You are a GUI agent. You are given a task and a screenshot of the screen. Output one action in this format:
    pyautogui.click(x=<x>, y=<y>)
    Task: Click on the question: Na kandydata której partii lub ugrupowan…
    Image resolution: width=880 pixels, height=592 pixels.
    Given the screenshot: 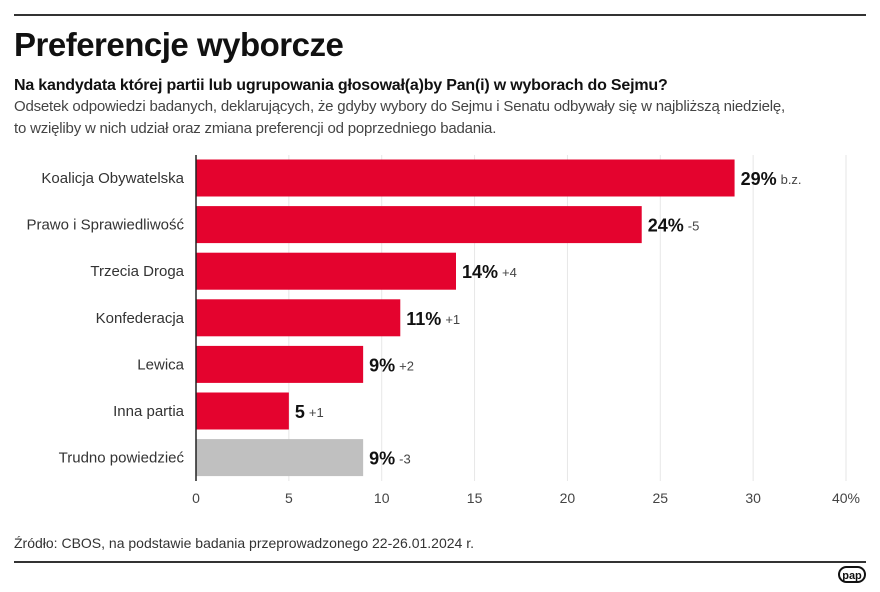 What is the action you would take?
    pyautogui.click(x=341, y=85)
    